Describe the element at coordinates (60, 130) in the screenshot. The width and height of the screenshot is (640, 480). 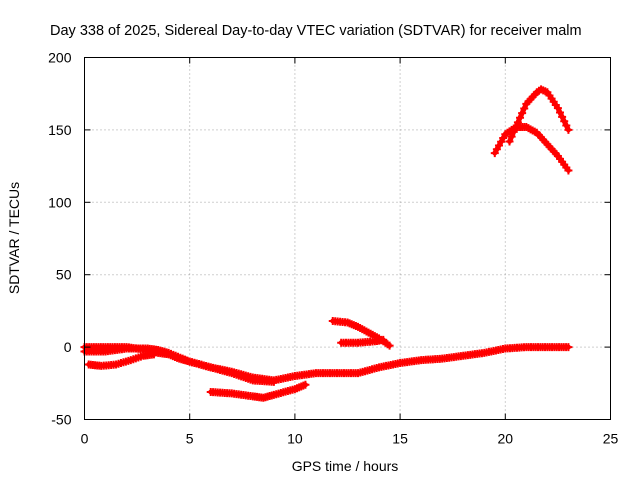
I see `y-tick-label: 150` at that location.